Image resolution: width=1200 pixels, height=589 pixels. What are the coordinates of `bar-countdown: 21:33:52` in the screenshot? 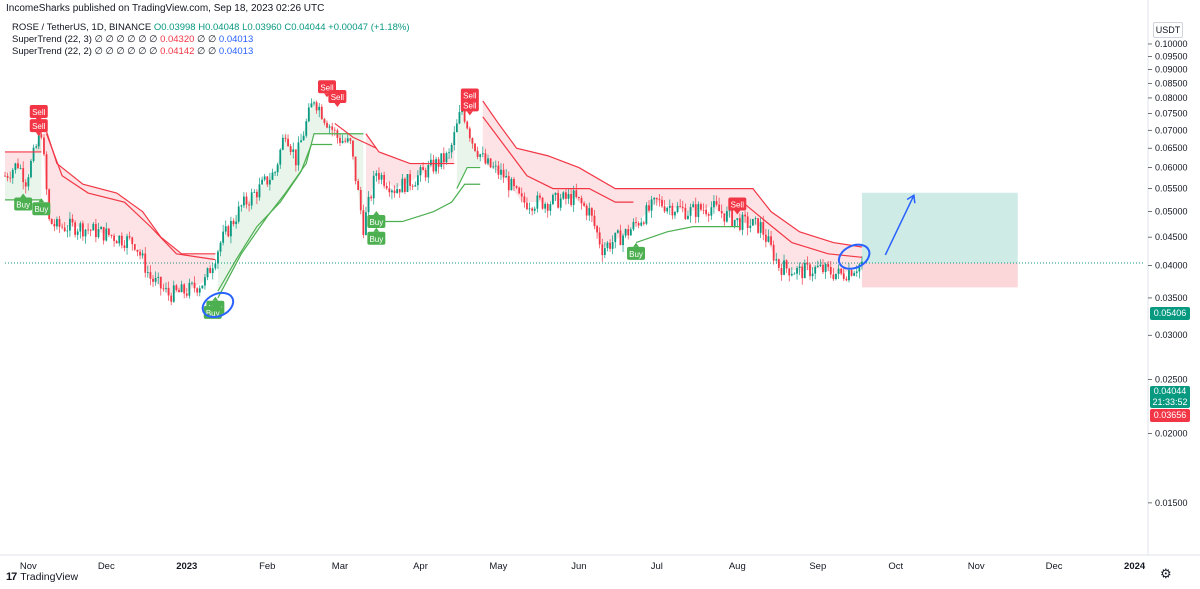 It's located at (1170, 402).